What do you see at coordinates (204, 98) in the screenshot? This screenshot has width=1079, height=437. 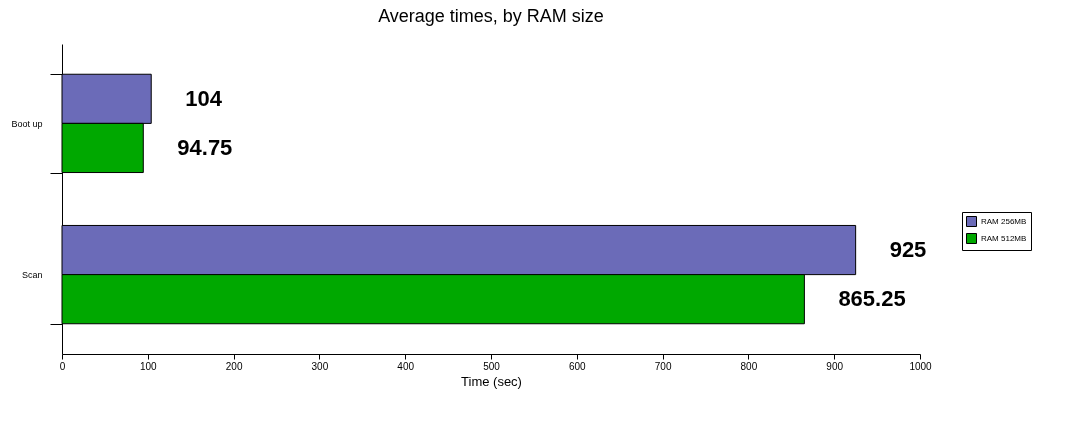 I see `data-label: 104` at bounding box center [204, 98].